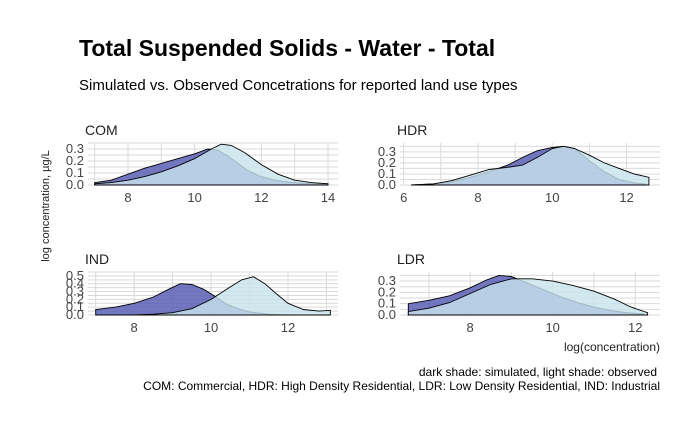  Describe the element at coordinates (412, 130) in the screenshot. I see `panel-label: HDR` at that location.